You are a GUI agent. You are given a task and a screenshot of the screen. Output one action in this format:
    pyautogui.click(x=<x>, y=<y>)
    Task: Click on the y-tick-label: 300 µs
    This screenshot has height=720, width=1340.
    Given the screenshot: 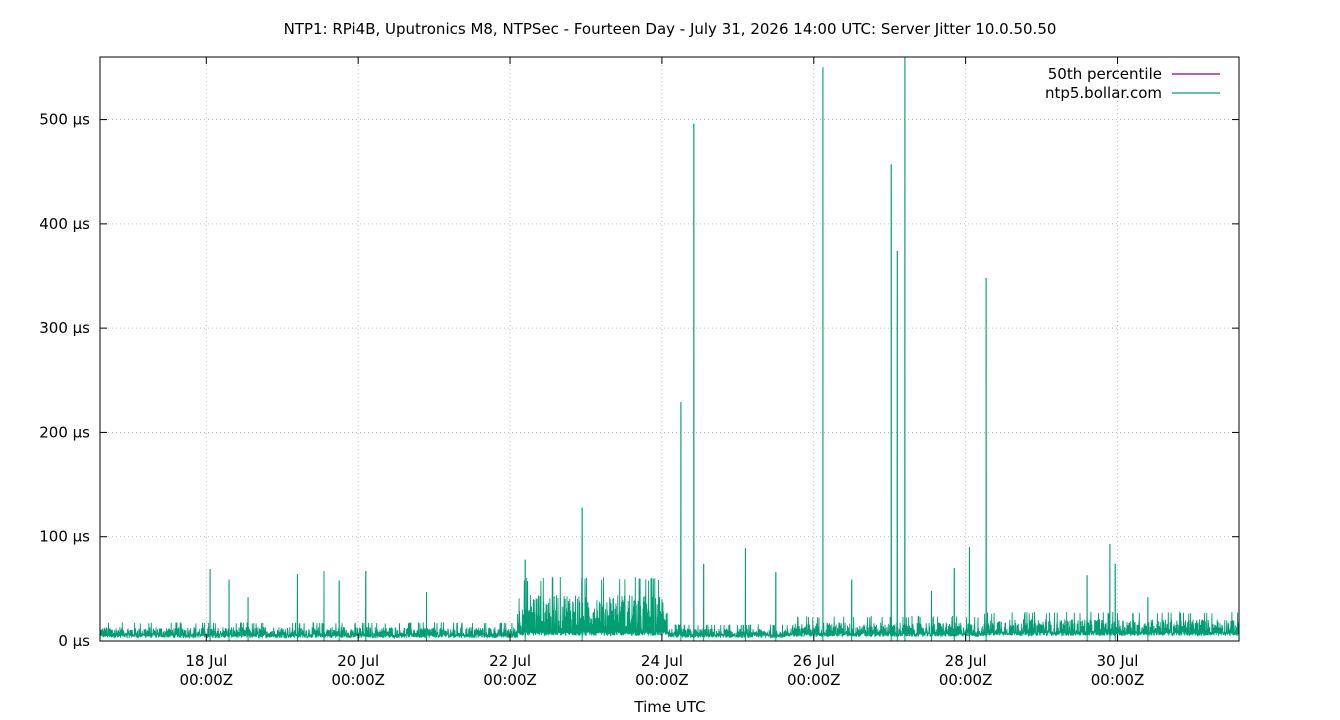 What is the action you would take?
    pyautogui.click(x=64, y=328)
    